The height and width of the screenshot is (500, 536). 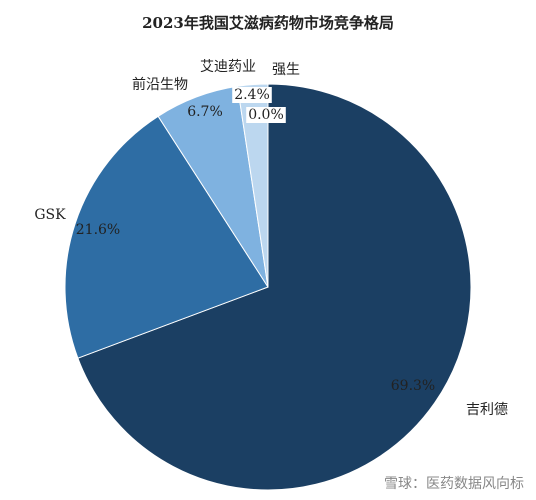 What do you see at coordinates (454, 484) in the screenshot?
I see `footer: 雪球：医药数据风向标` at bounding box center [454, 484].